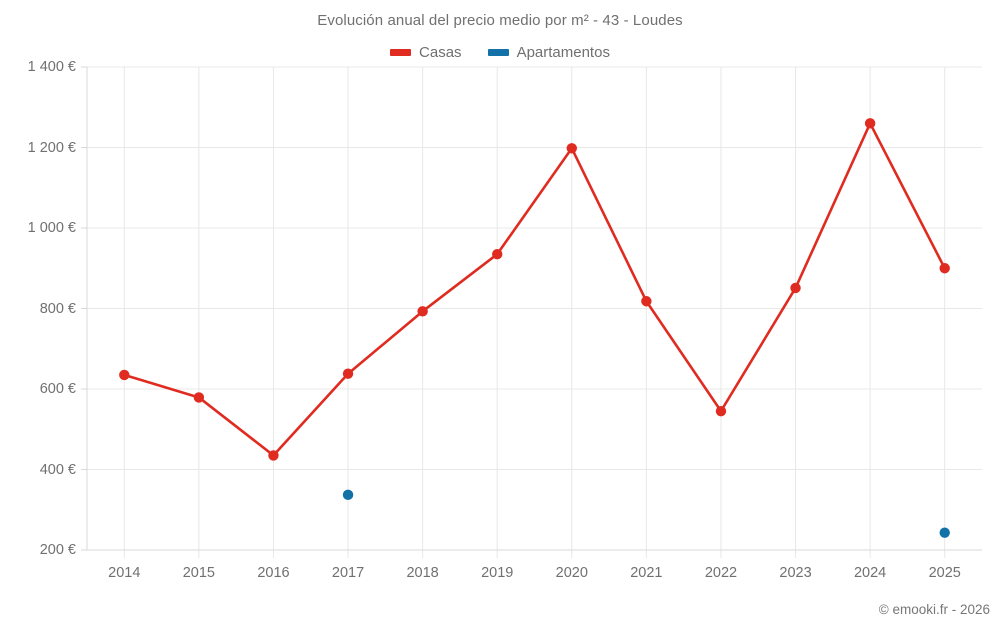 This screenshot has height=625, width=1000. I want to click on x-tick-label: 2022, so click(721, 573).